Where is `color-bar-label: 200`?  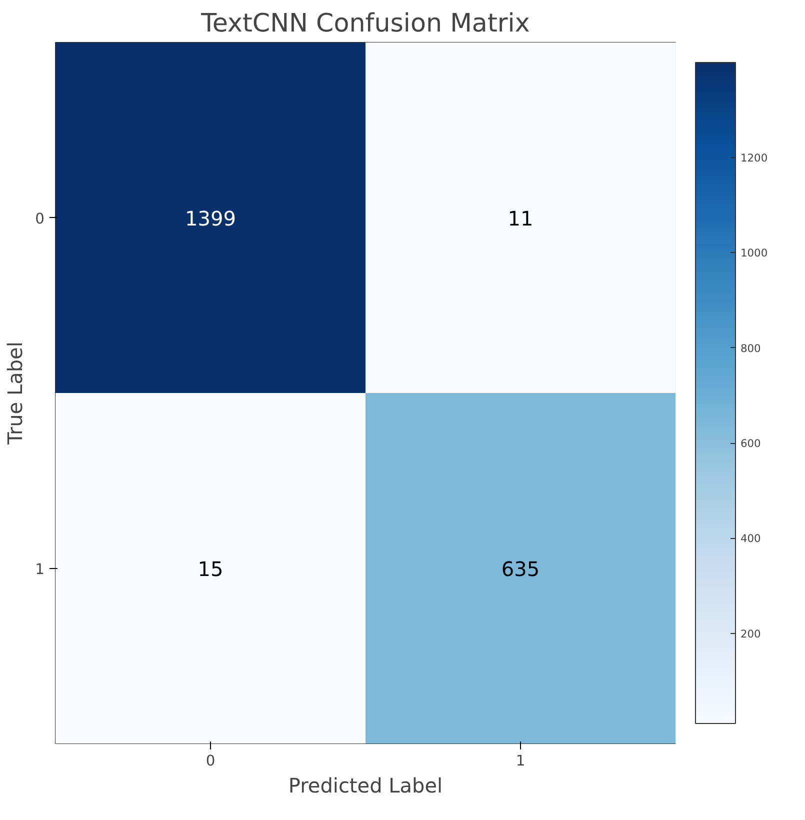
color-bar-label: 200 is located at coordinates (751, 633).